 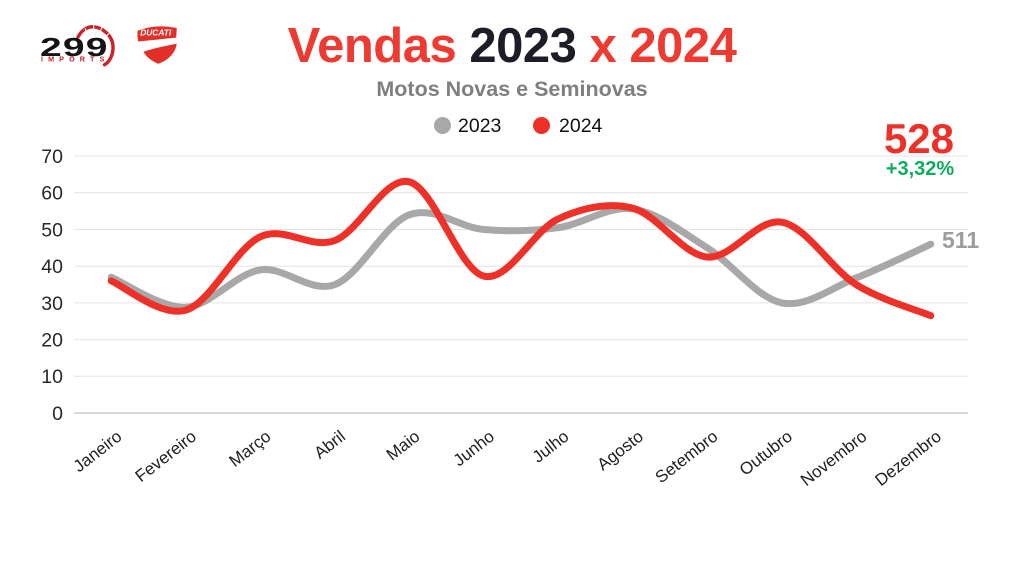 I want to click on svg-text: Julho, so click(x=551, y=447).